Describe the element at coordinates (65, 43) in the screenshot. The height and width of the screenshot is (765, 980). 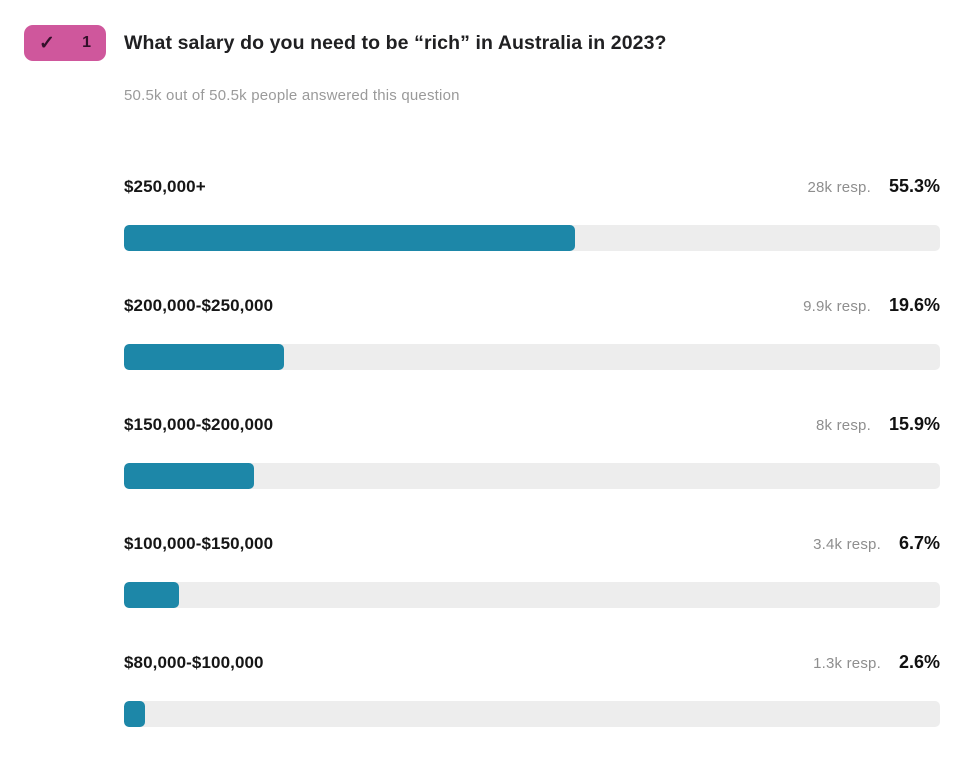
I see `question-number-badge: ✓ 1` at that location.